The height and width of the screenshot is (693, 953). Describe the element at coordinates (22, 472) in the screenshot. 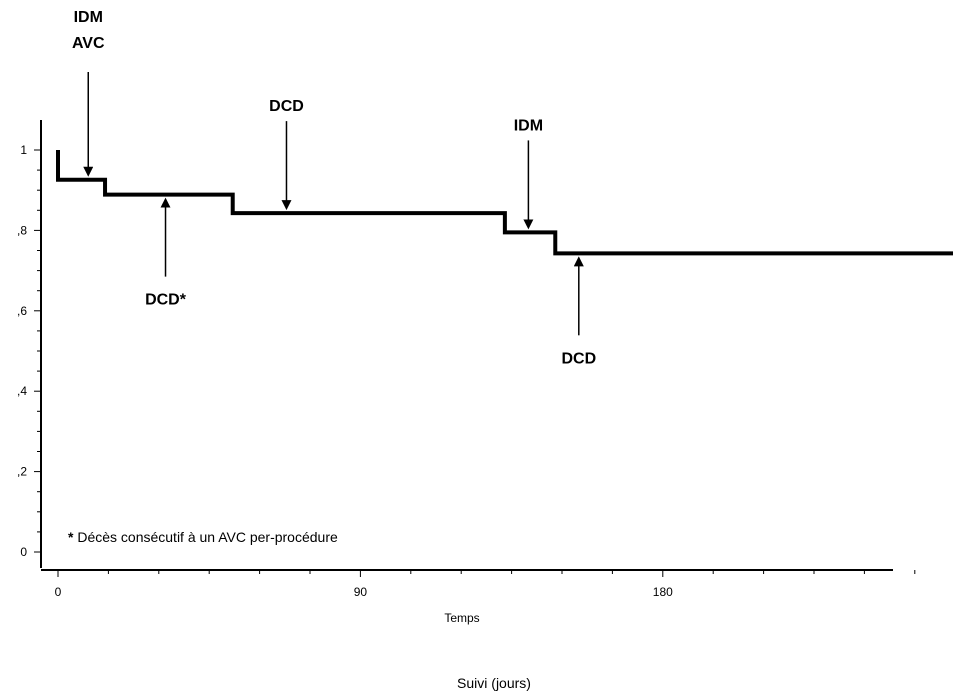

I see `y-tick-label: ,2` at that location.